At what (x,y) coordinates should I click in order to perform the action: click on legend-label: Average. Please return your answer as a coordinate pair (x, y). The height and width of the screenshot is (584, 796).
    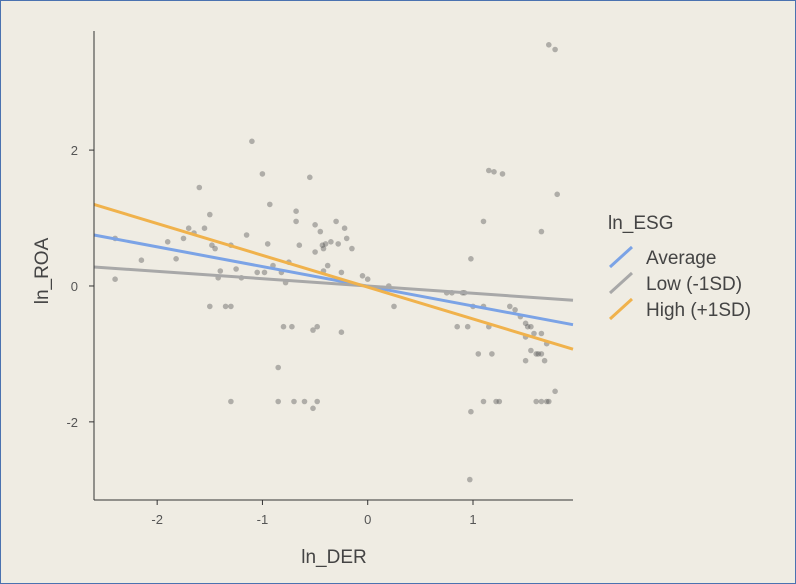
    Looking at the image, I should click on (681, 258).